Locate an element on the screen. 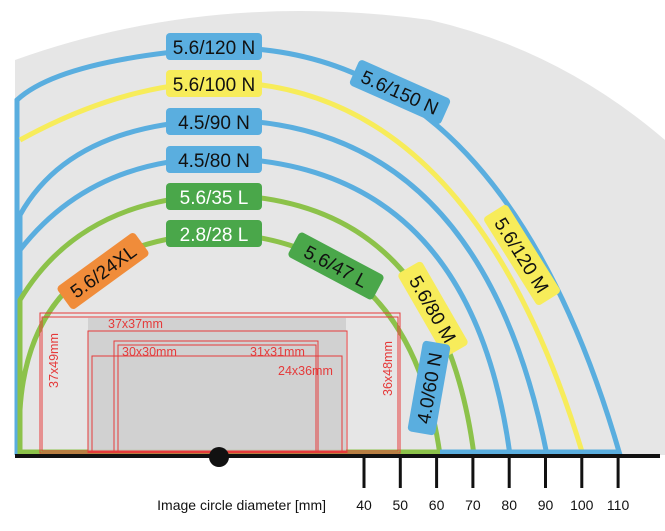  axis-tick-label: 50 is located at coordinates (401, 505).